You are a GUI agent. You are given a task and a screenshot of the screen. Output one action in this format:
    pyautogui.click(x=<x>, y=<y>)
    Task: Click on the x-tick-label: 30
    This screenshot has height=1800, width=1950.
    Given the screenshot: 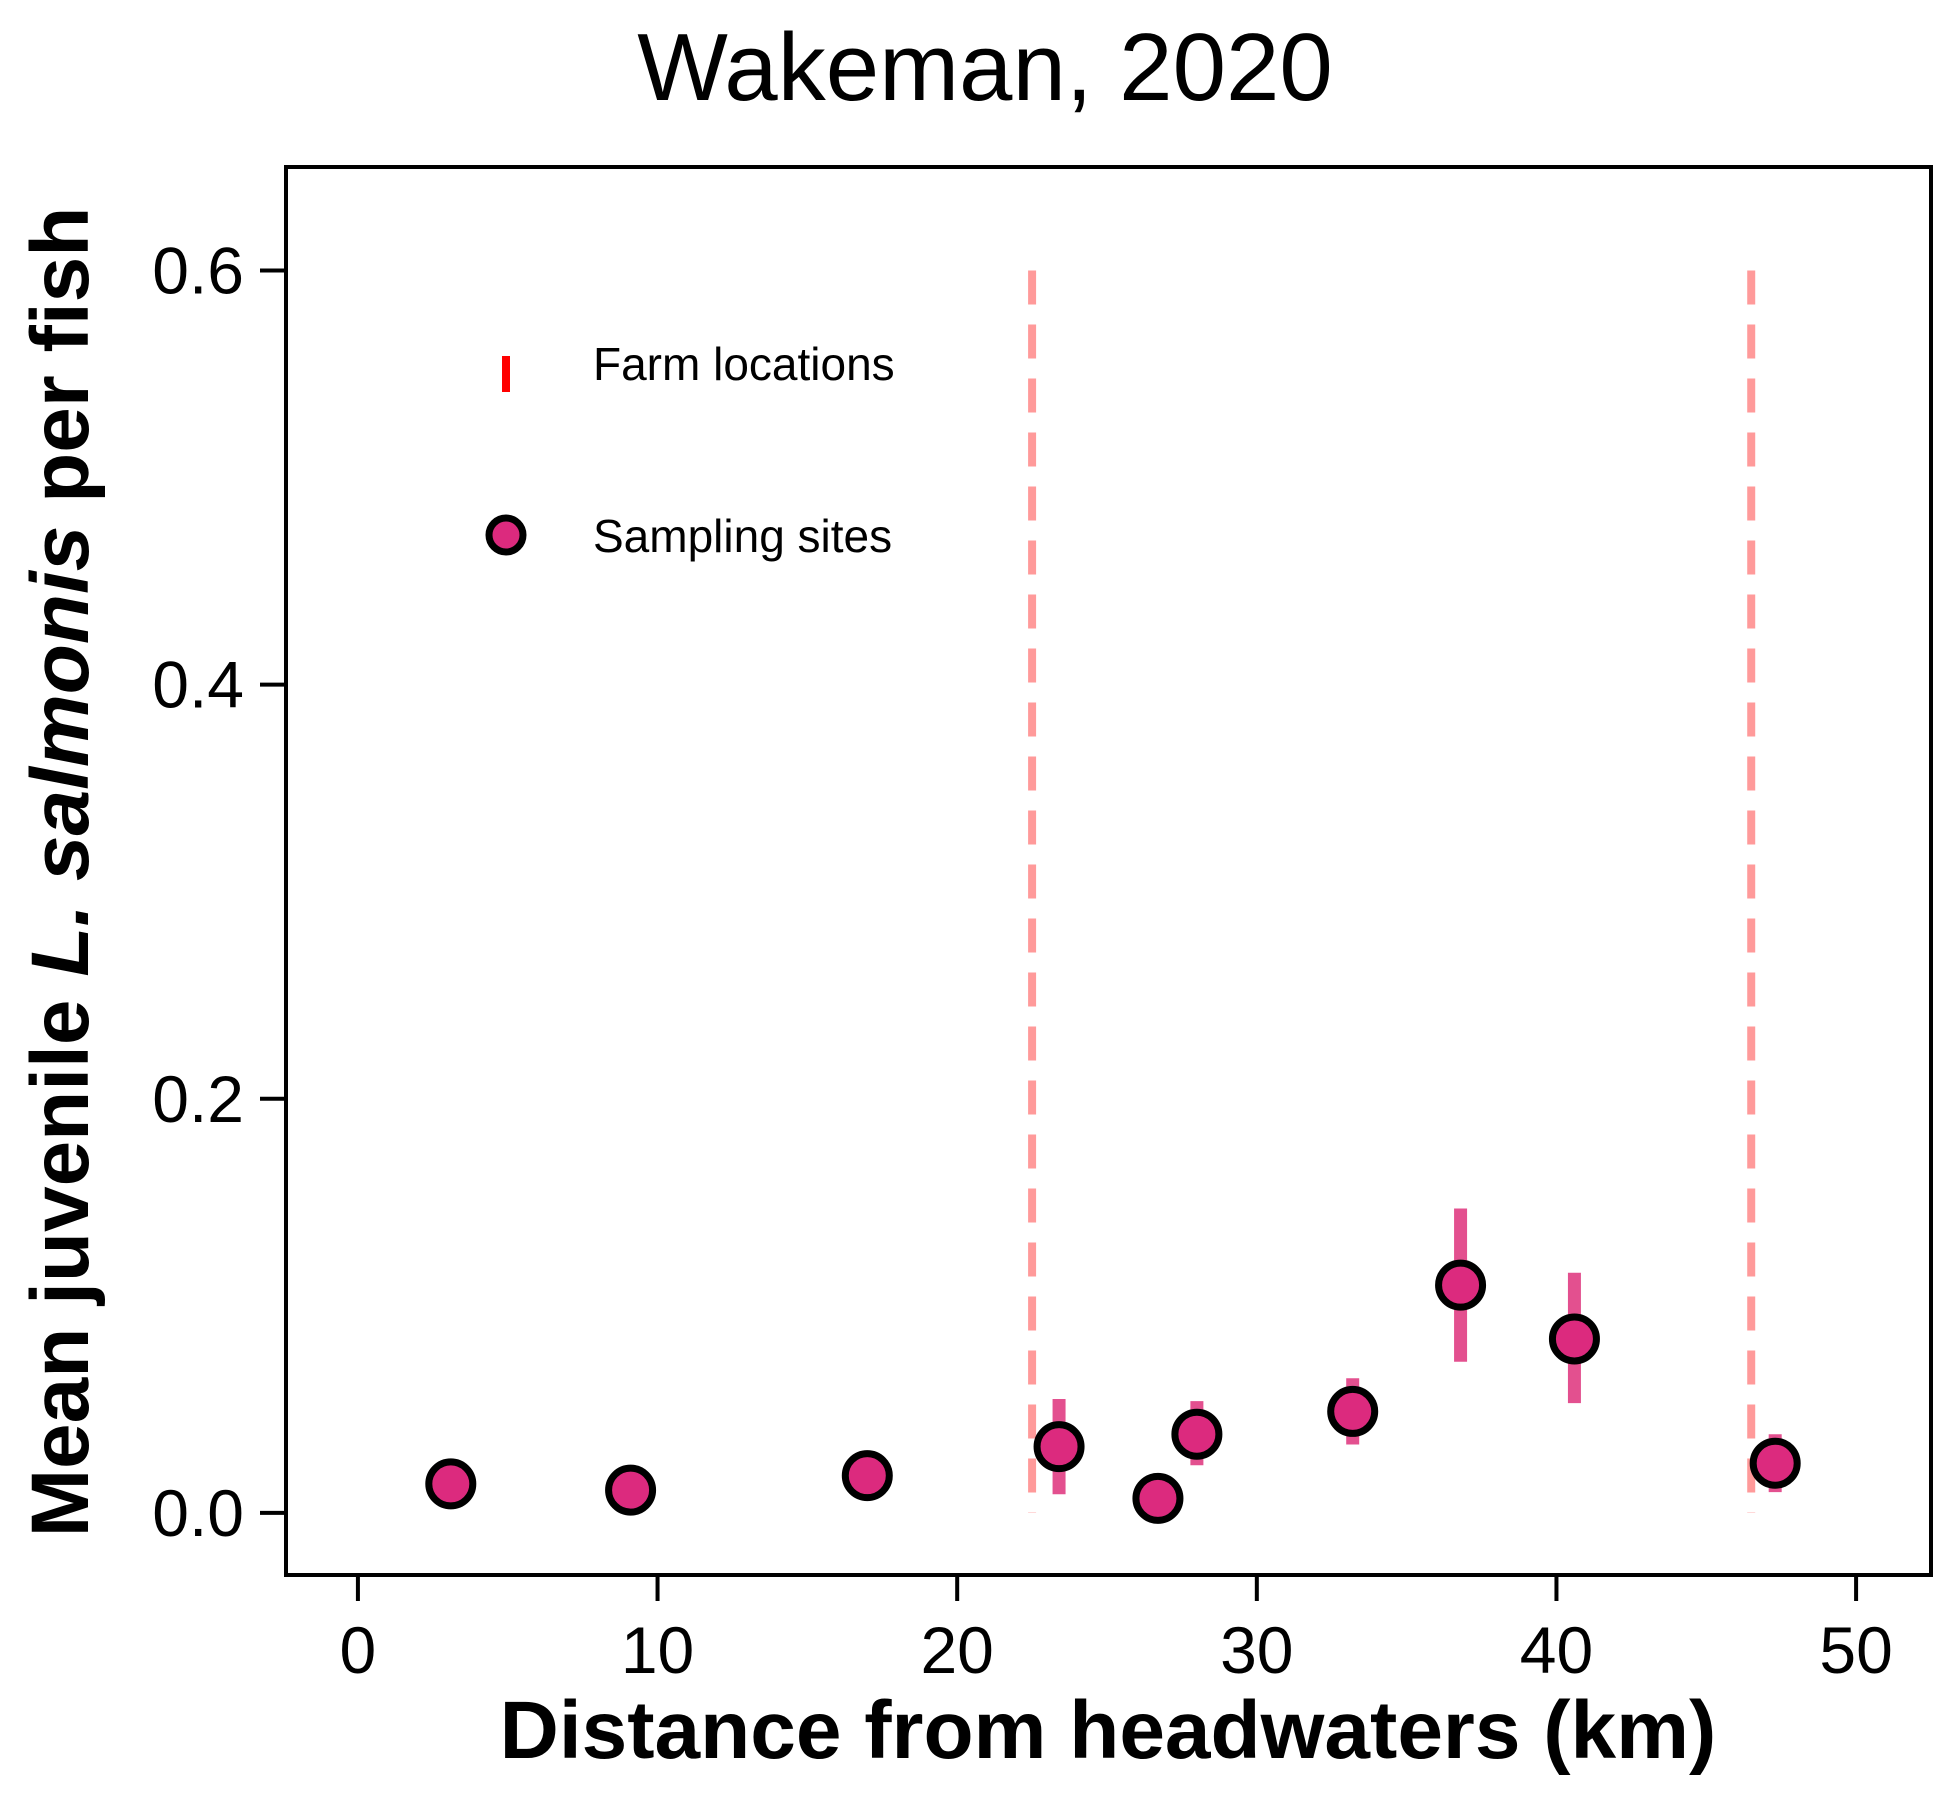 What is the action you would take?
    pyautogui.click(x=1256, y=1650)
    